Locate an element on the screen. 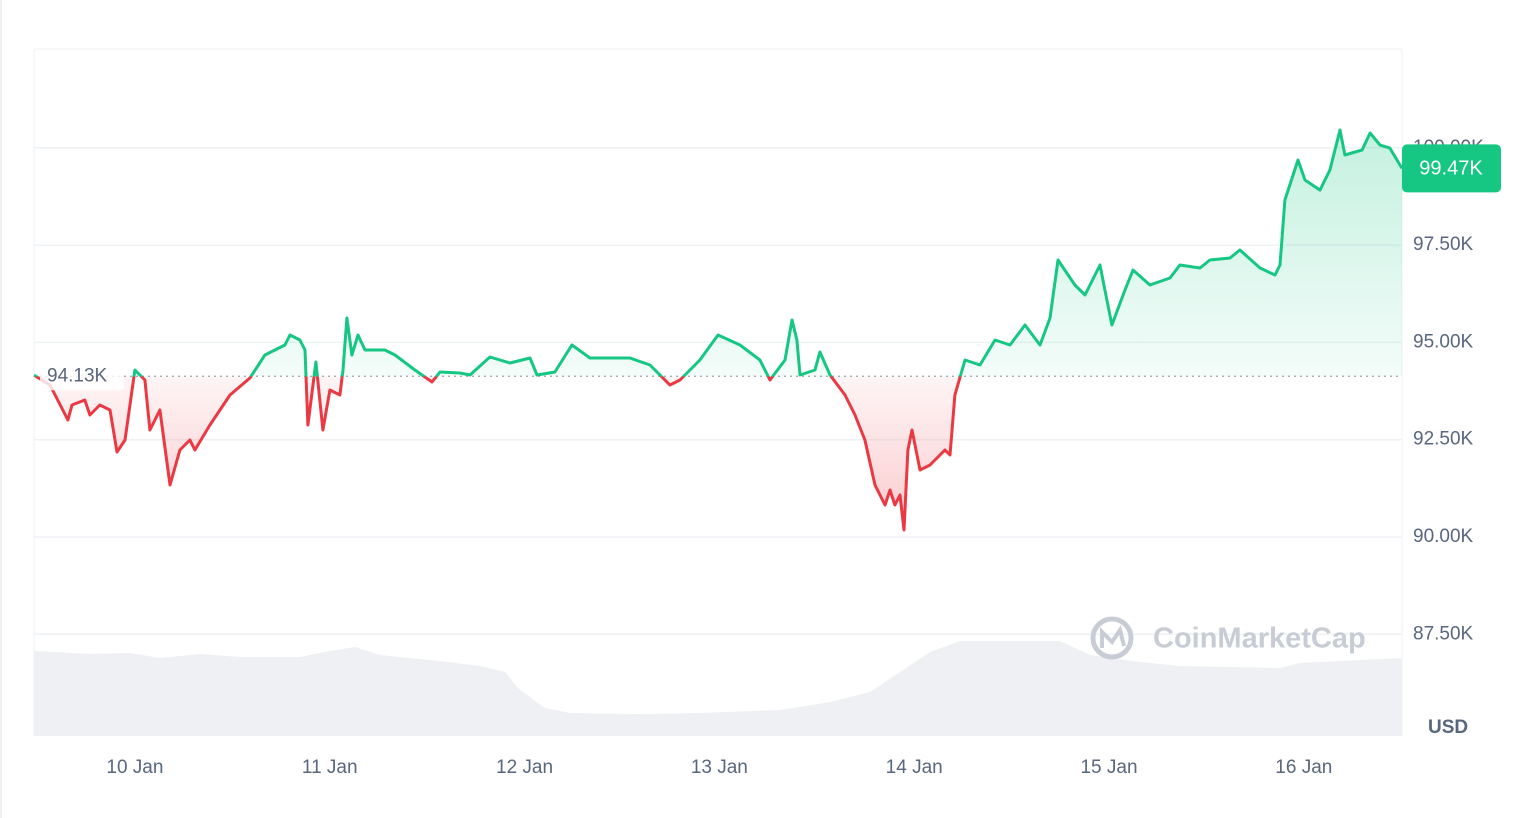  volume-area is located at coordinates (718, 688).